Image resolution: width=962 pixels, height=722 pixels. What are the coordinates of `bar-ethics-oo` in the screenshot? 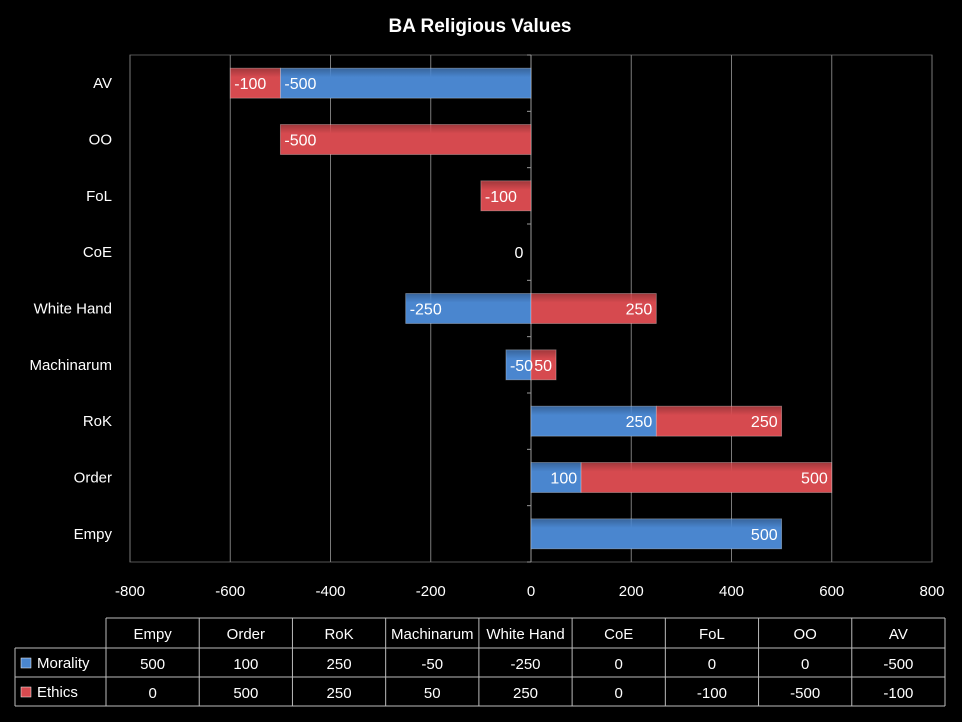 It's located at (405, 139).